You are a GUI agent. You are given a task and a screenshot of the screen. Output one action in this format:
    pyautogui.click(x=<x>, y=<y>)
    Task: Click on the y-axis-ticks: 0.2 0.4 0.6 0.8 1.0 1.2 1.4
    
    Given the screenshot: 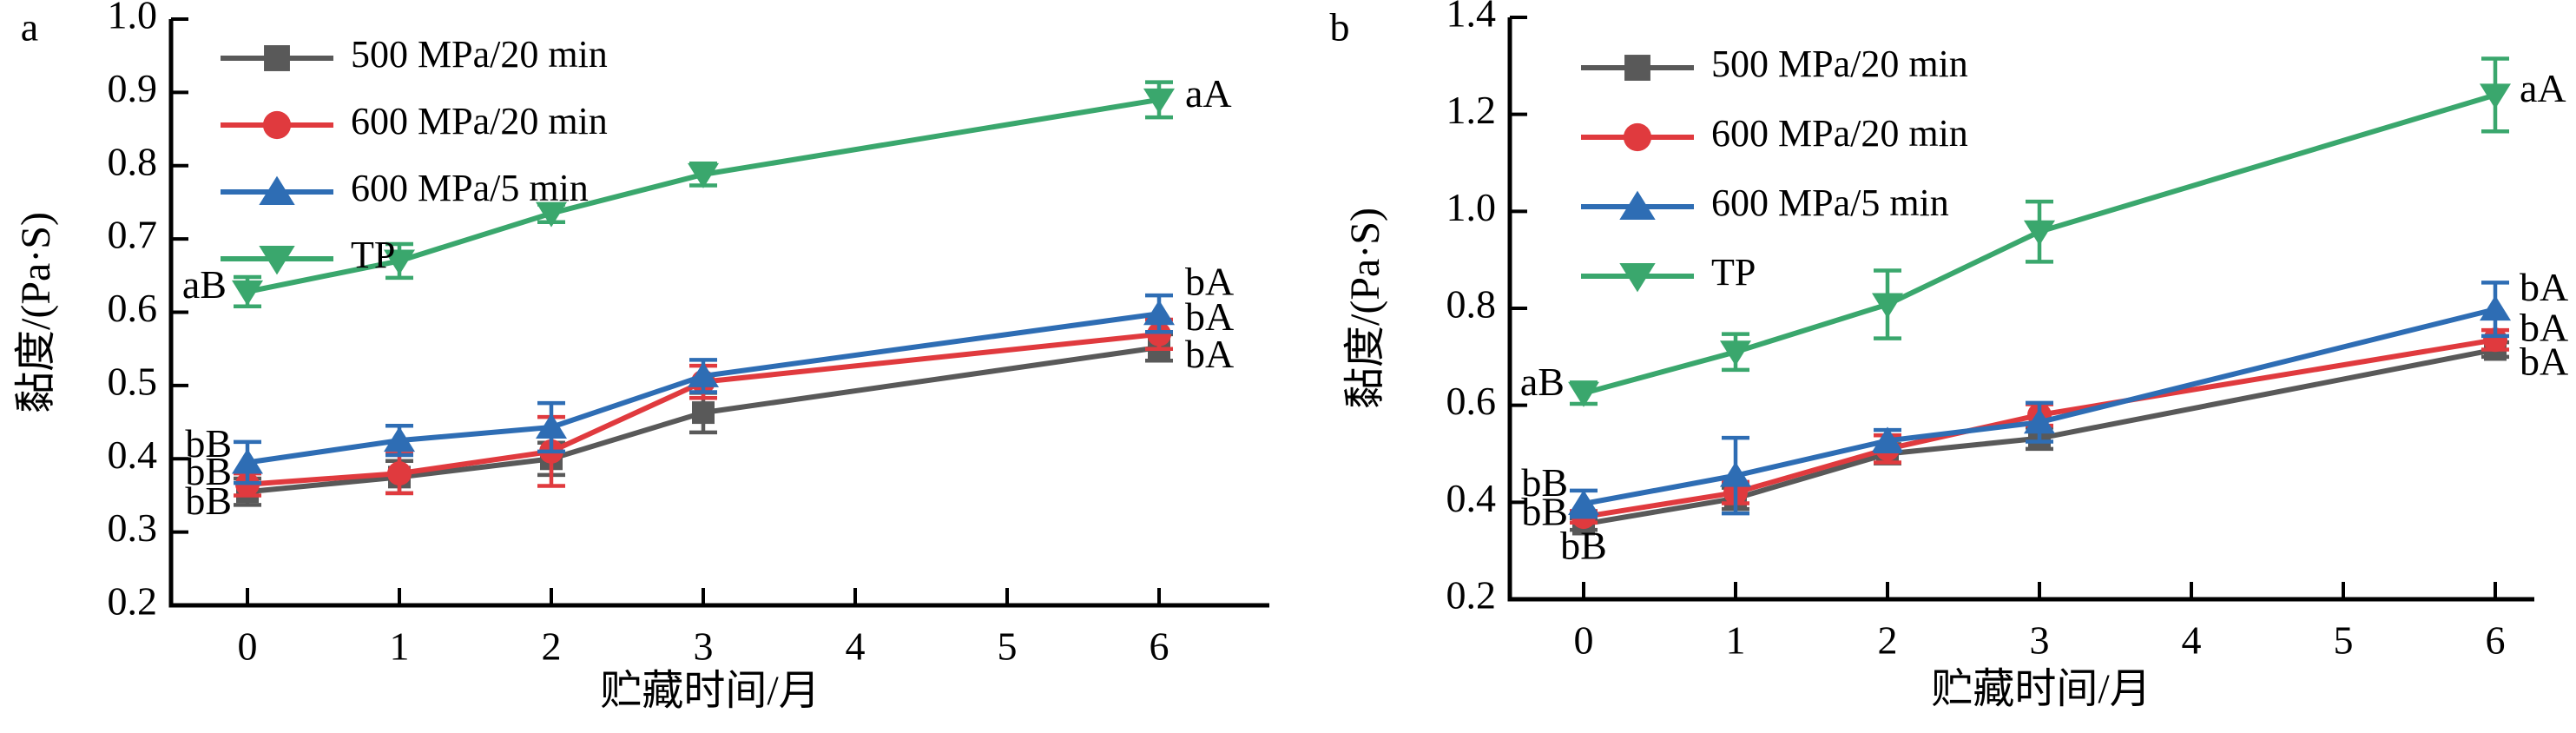 What is the action you would take?
    pyautogui.click(x=1486, y=308)
    